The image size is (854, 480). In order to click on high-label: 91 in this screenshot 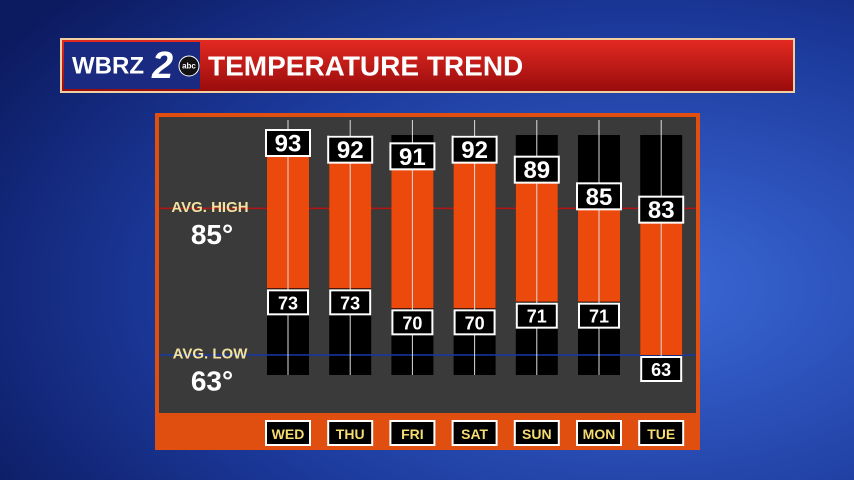, I will do `click(412, 157)`.